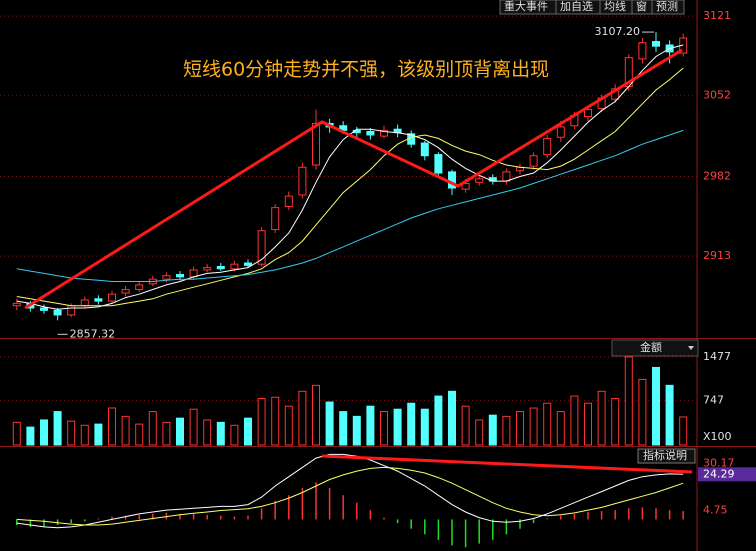 The image size is (756, 551). Describe the element at coordinates (717, 15) in the screenshot. I see `y-tick-label: 3121` at that location.